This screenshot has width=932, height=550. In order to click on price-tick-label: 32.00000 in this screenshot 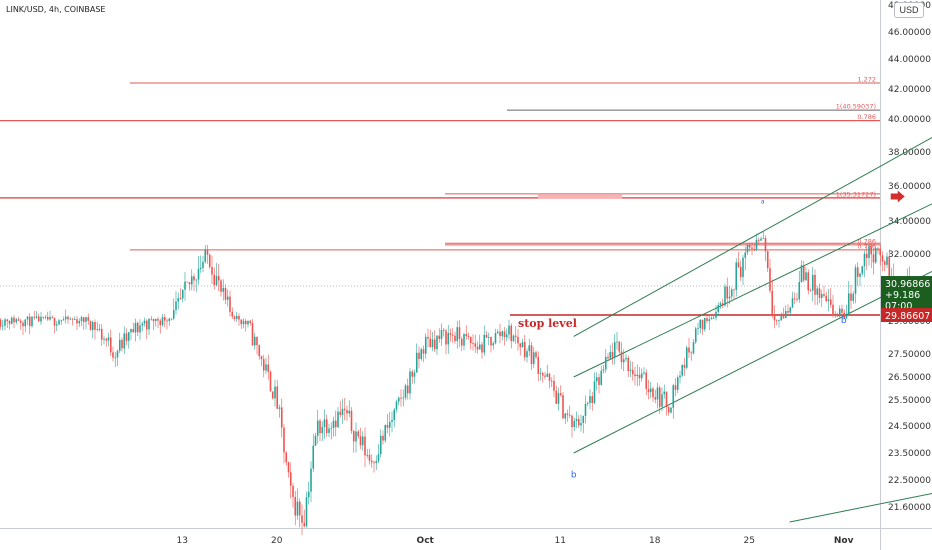, I will do `click(909, 255)`.